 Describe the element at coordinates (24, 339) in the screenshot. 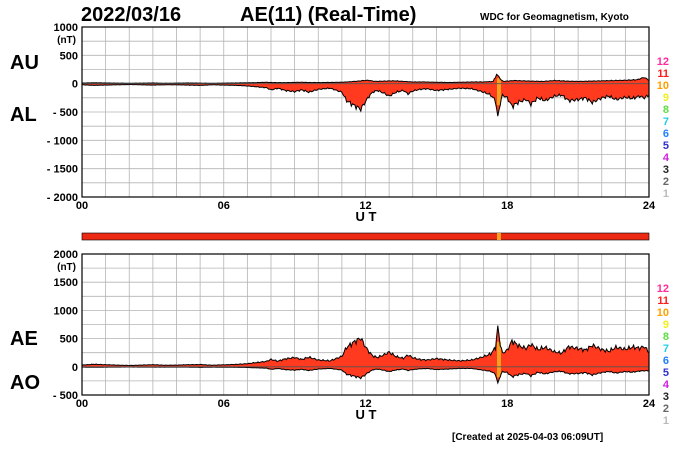

I see `ae-label: AE` at that location.